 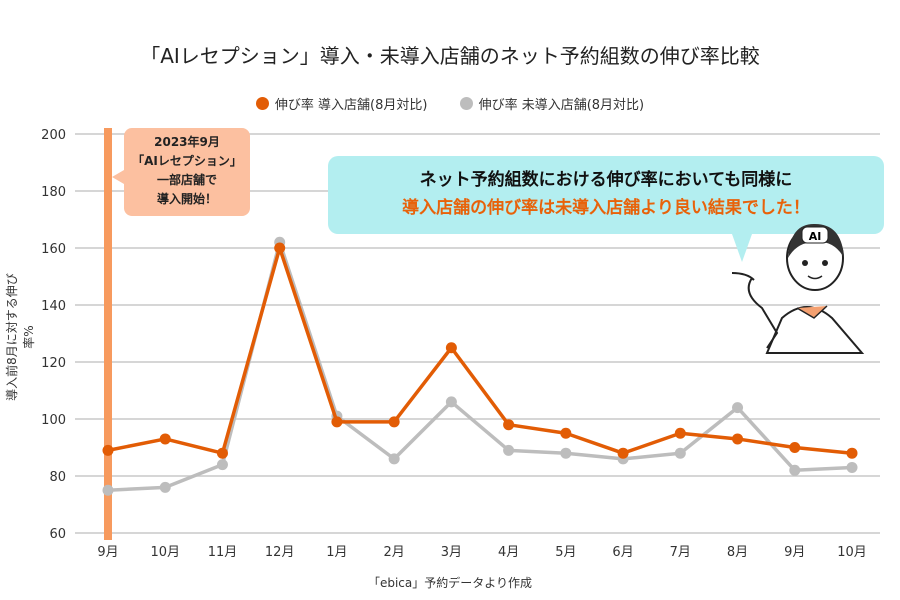 I want to click on mascot-illustration: AI, so click(x=798, y=288).